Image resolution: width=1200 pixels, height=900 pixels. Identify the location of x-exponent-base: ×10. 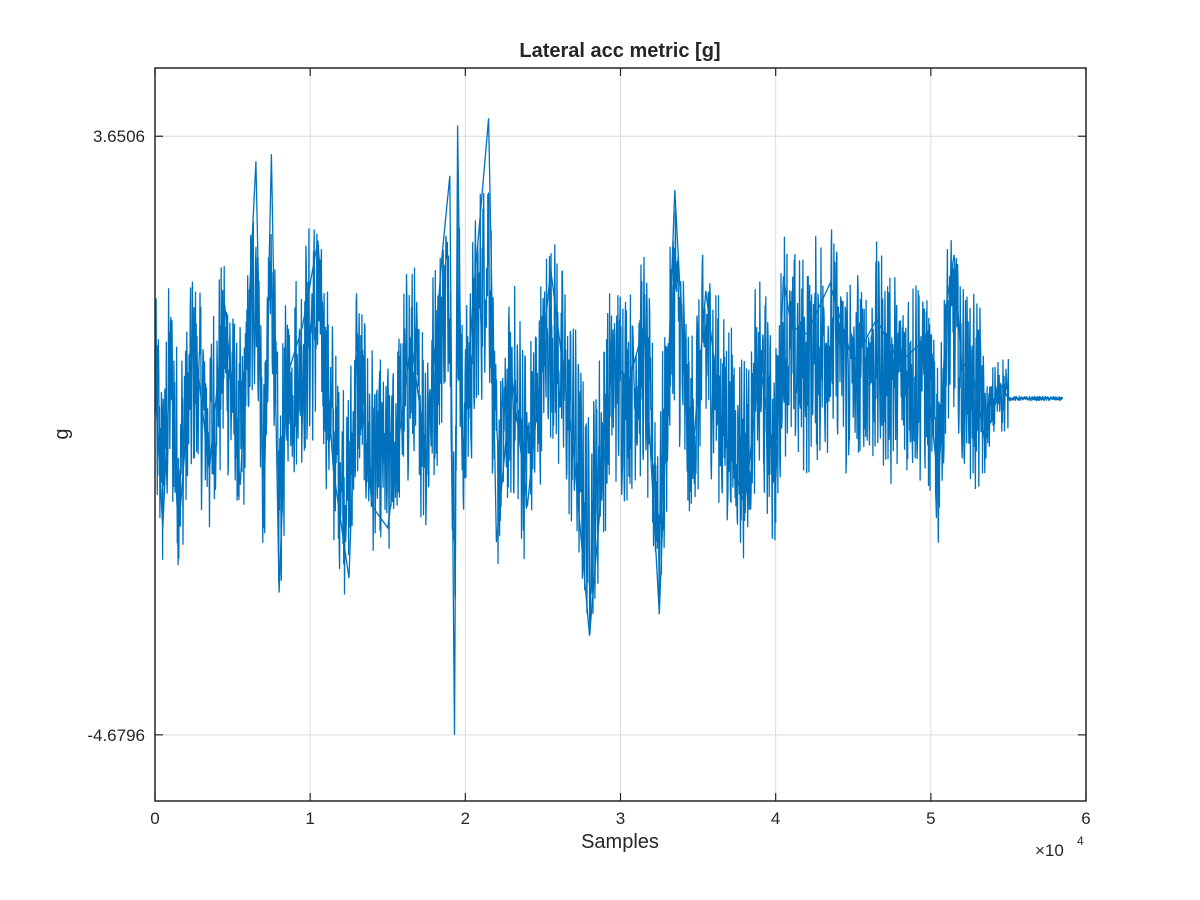
(1049, 850).